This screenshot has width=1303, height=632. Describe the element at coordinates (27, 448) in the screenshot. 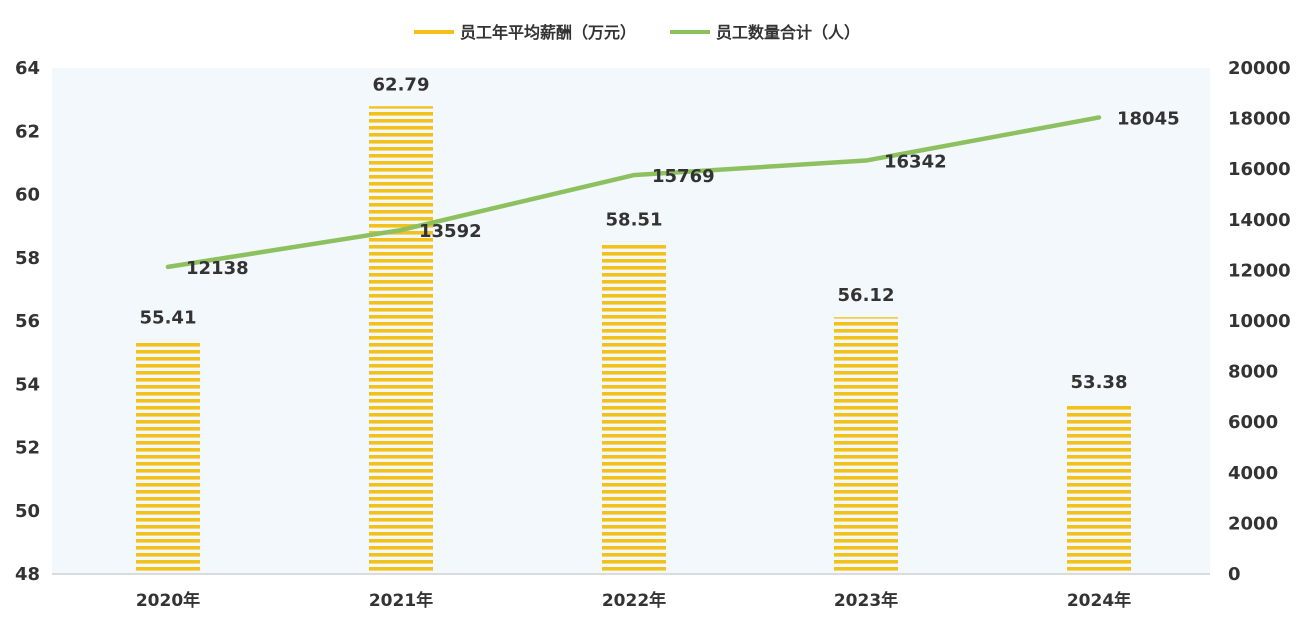

I see `left-tick-label: 52` at that location.